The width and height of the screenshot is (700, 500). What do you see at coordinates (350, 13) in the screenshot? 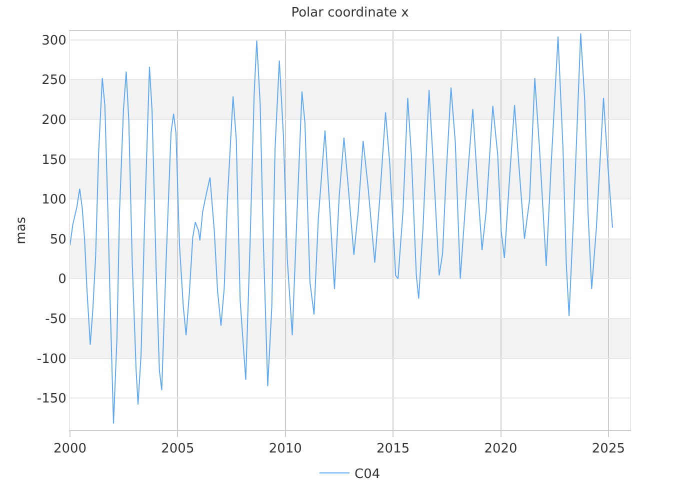
I see `chart-title: Polar coordinate x` at bounding box center [350, 13].